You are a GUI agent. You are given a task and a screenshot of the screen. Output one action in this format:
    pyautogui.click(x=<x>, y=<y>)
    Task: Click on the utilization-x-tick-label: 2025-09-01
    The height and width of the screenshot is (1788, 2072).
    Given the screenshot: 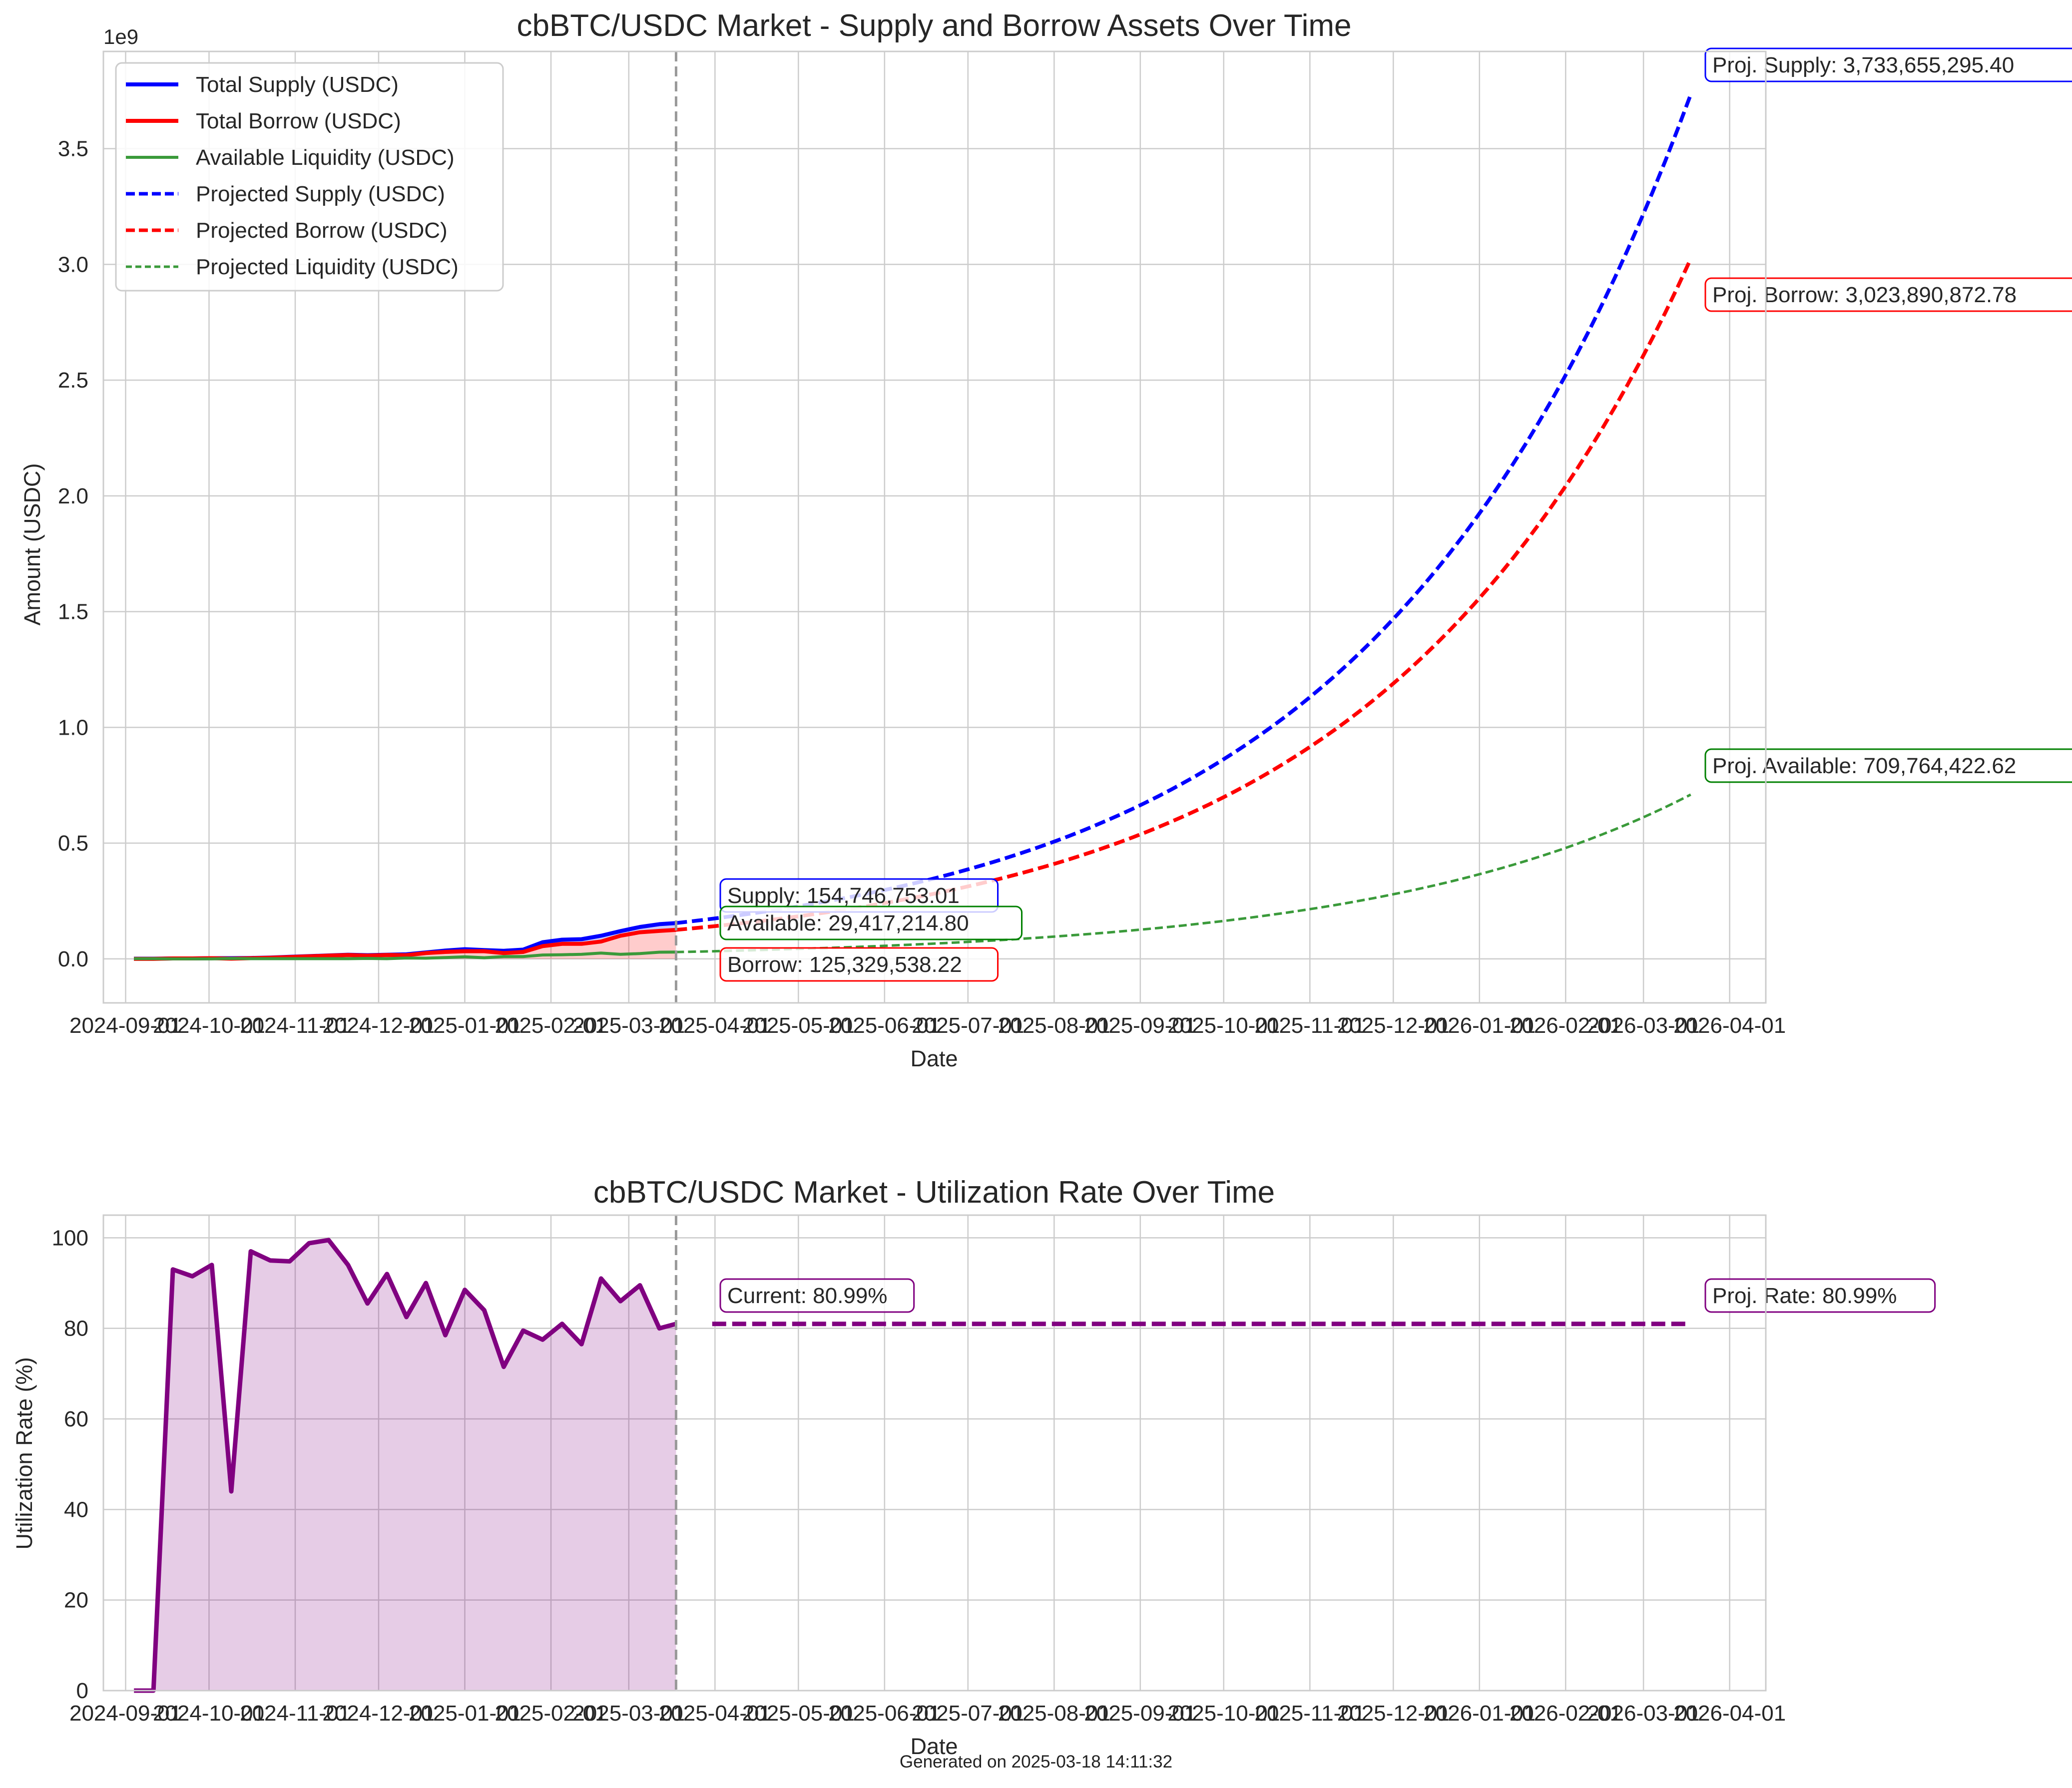 What is the action you would take?
    pyautogui.click(x=1140, y=1713)
    